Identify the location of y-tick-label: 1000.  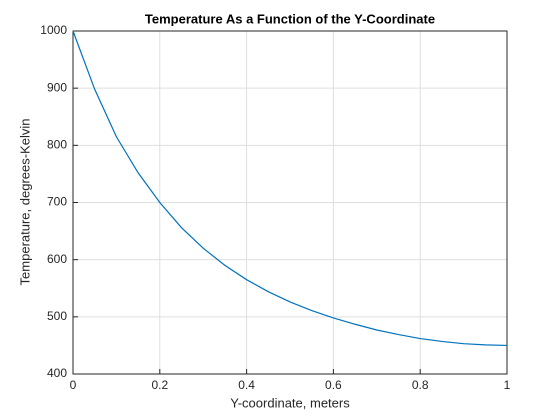
(53, 30).